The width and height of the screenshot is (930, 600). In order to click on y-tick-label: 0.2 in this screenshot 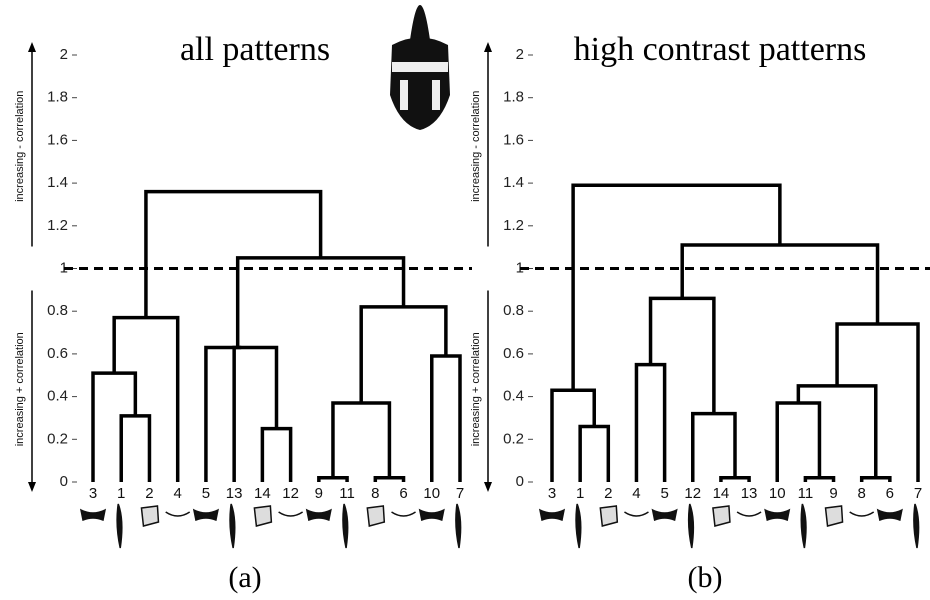, I will do `click(57, 438)`.